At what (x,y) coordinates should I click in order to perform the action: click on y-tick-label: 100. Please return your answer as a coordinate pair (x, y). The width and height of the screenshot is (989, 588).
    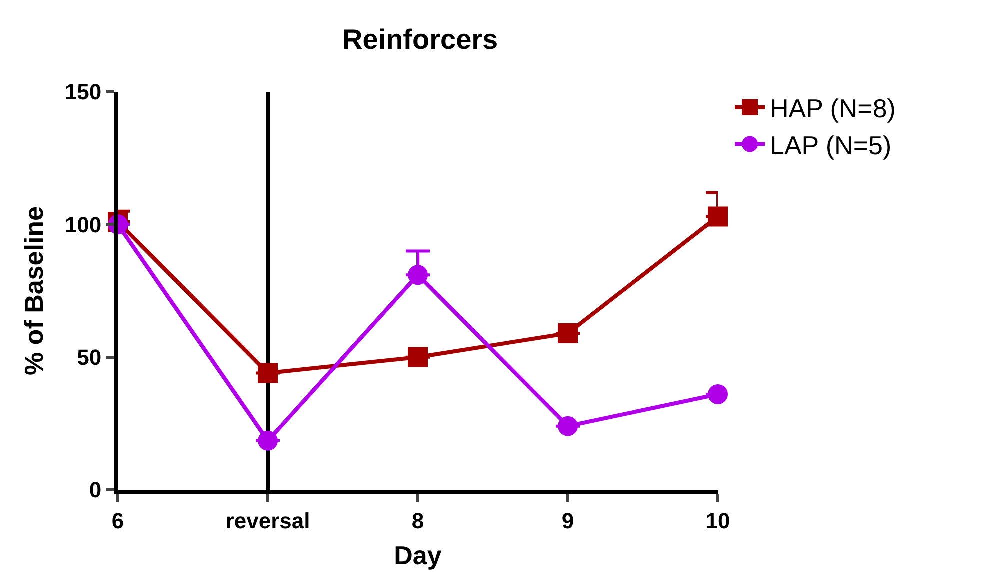
    Looking at the image, I should click on (83, 225).